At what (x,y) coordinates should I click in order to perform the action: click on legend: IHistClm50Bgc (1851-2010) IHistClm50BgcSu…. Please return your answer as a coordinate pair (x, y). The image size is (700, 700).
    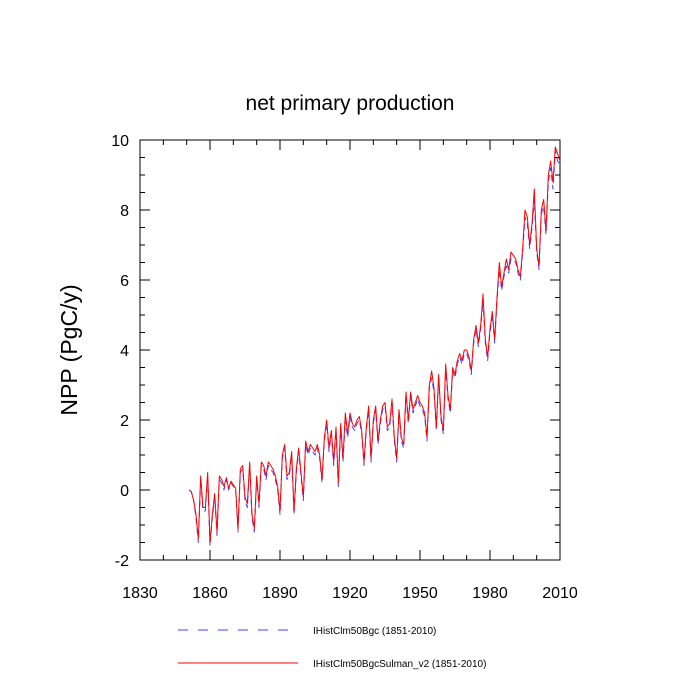
    Looking at the image, I should click on (332, 648).